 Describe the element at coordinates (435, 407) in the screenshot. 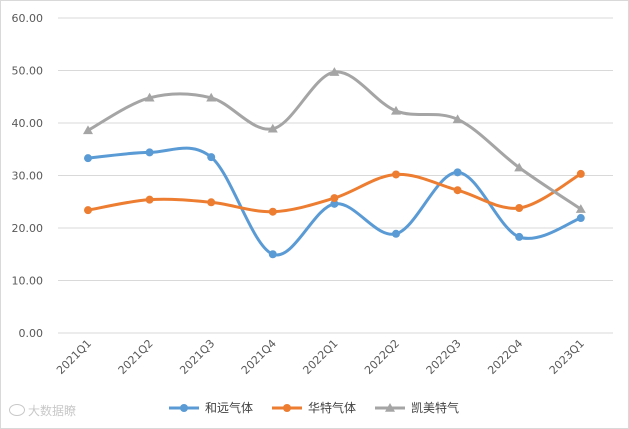

I see `legend-label: 凯美特气` at that location.